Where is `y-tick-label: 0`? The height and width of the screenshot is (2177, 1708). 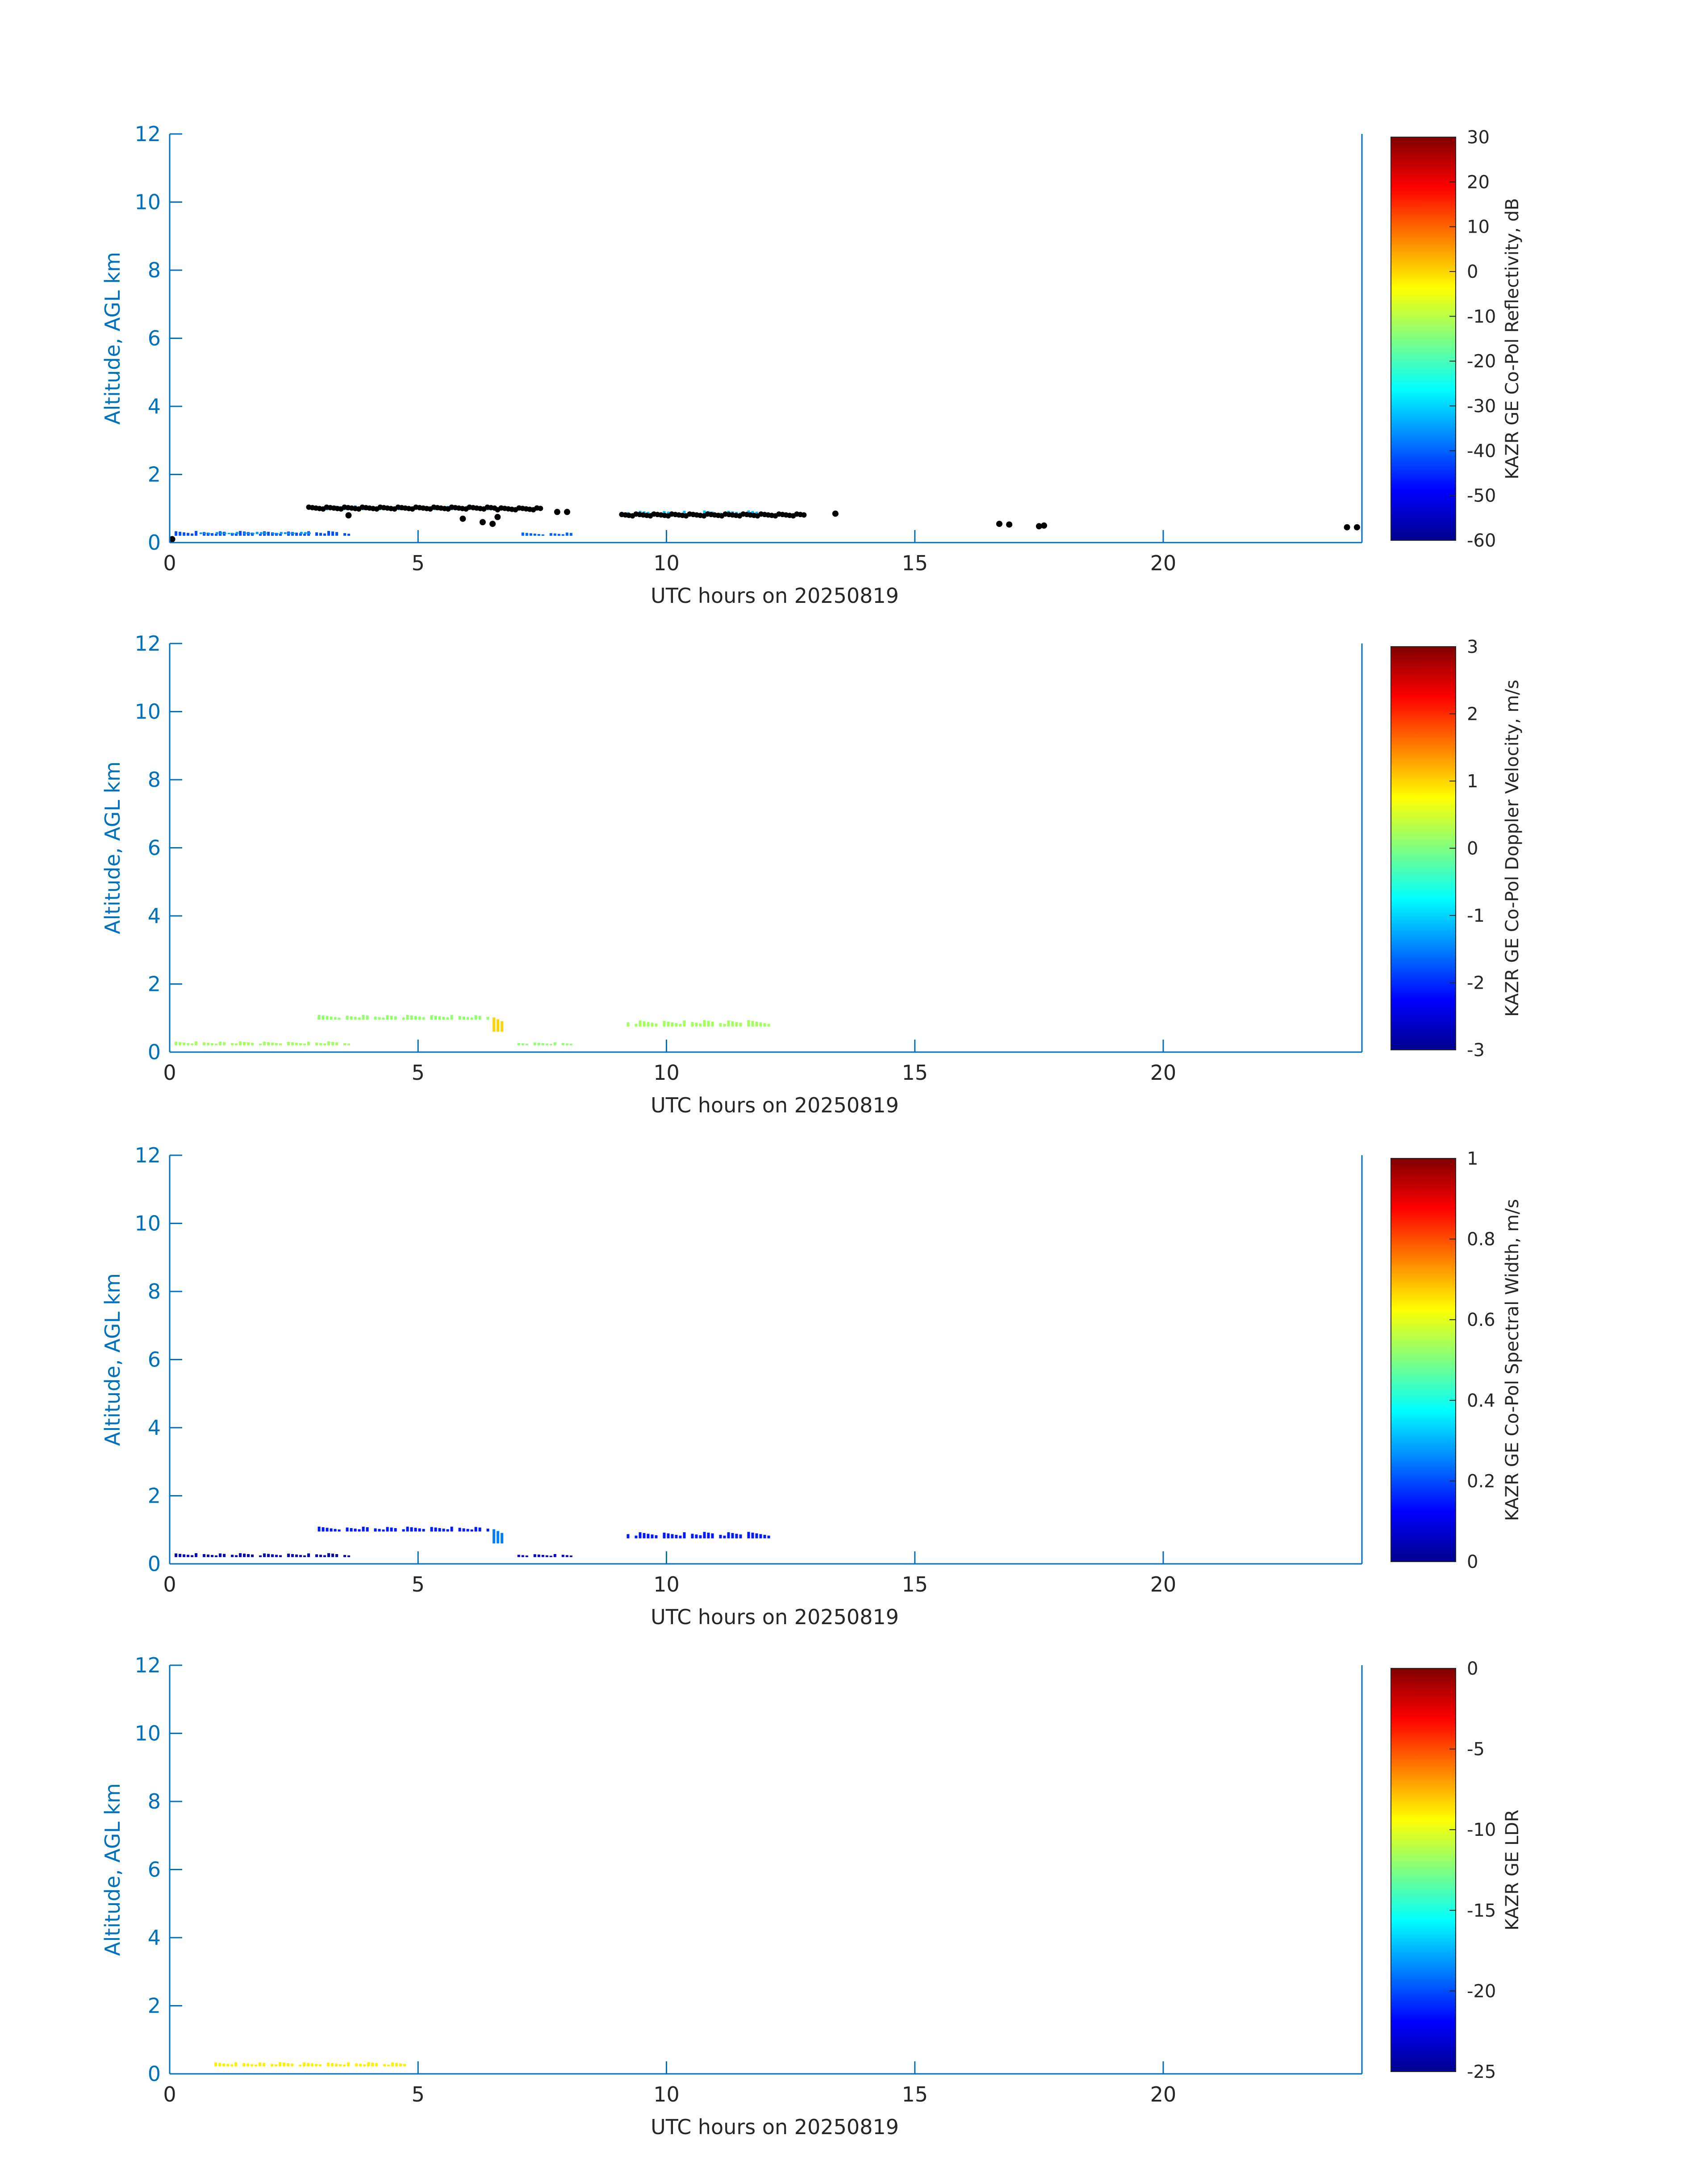
y-tick-label: 0 is located at coordinates (154, 1564).